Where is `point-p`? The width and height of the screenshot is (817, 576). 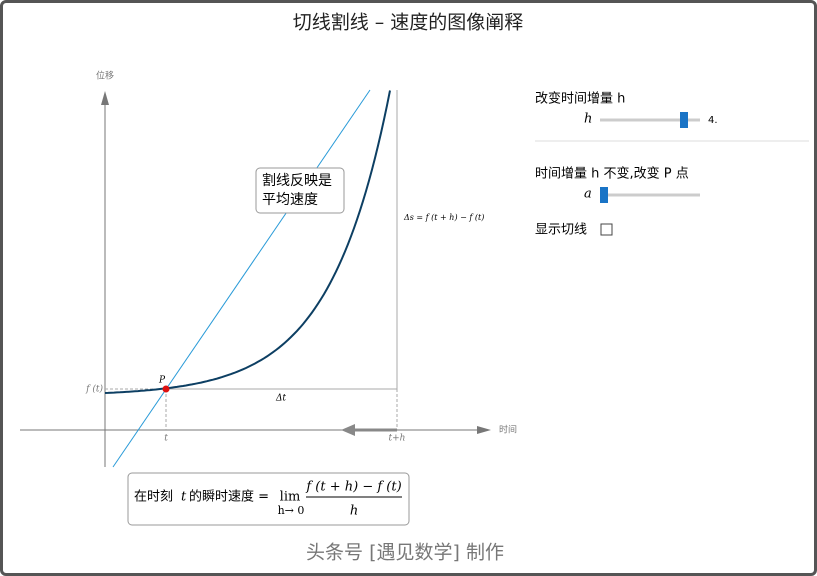
point-p is located at coordinates (166, 389).